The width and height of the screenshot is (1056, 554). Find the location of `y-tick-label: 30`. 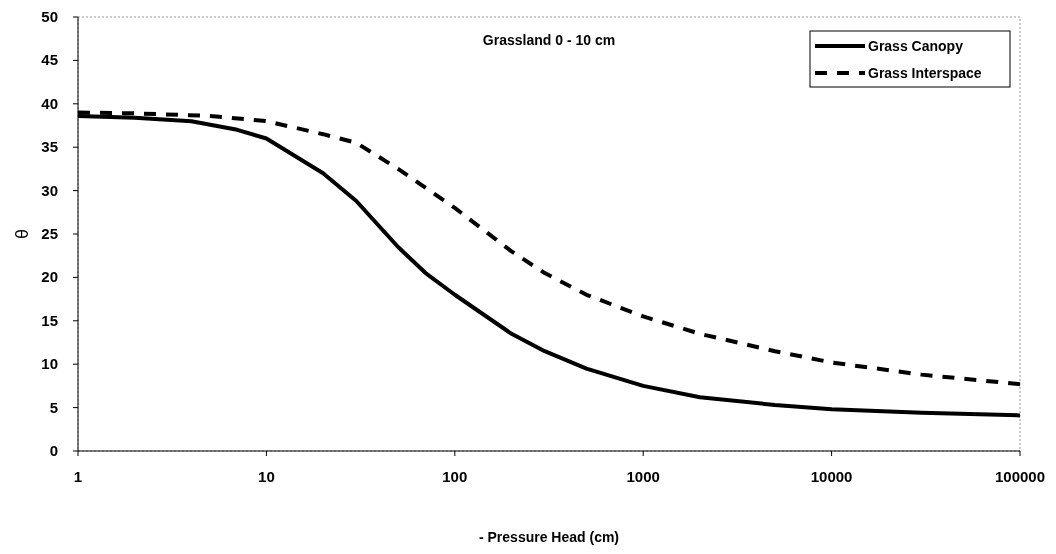

y-tick-label: 30 is located at coordinates (49, 190).